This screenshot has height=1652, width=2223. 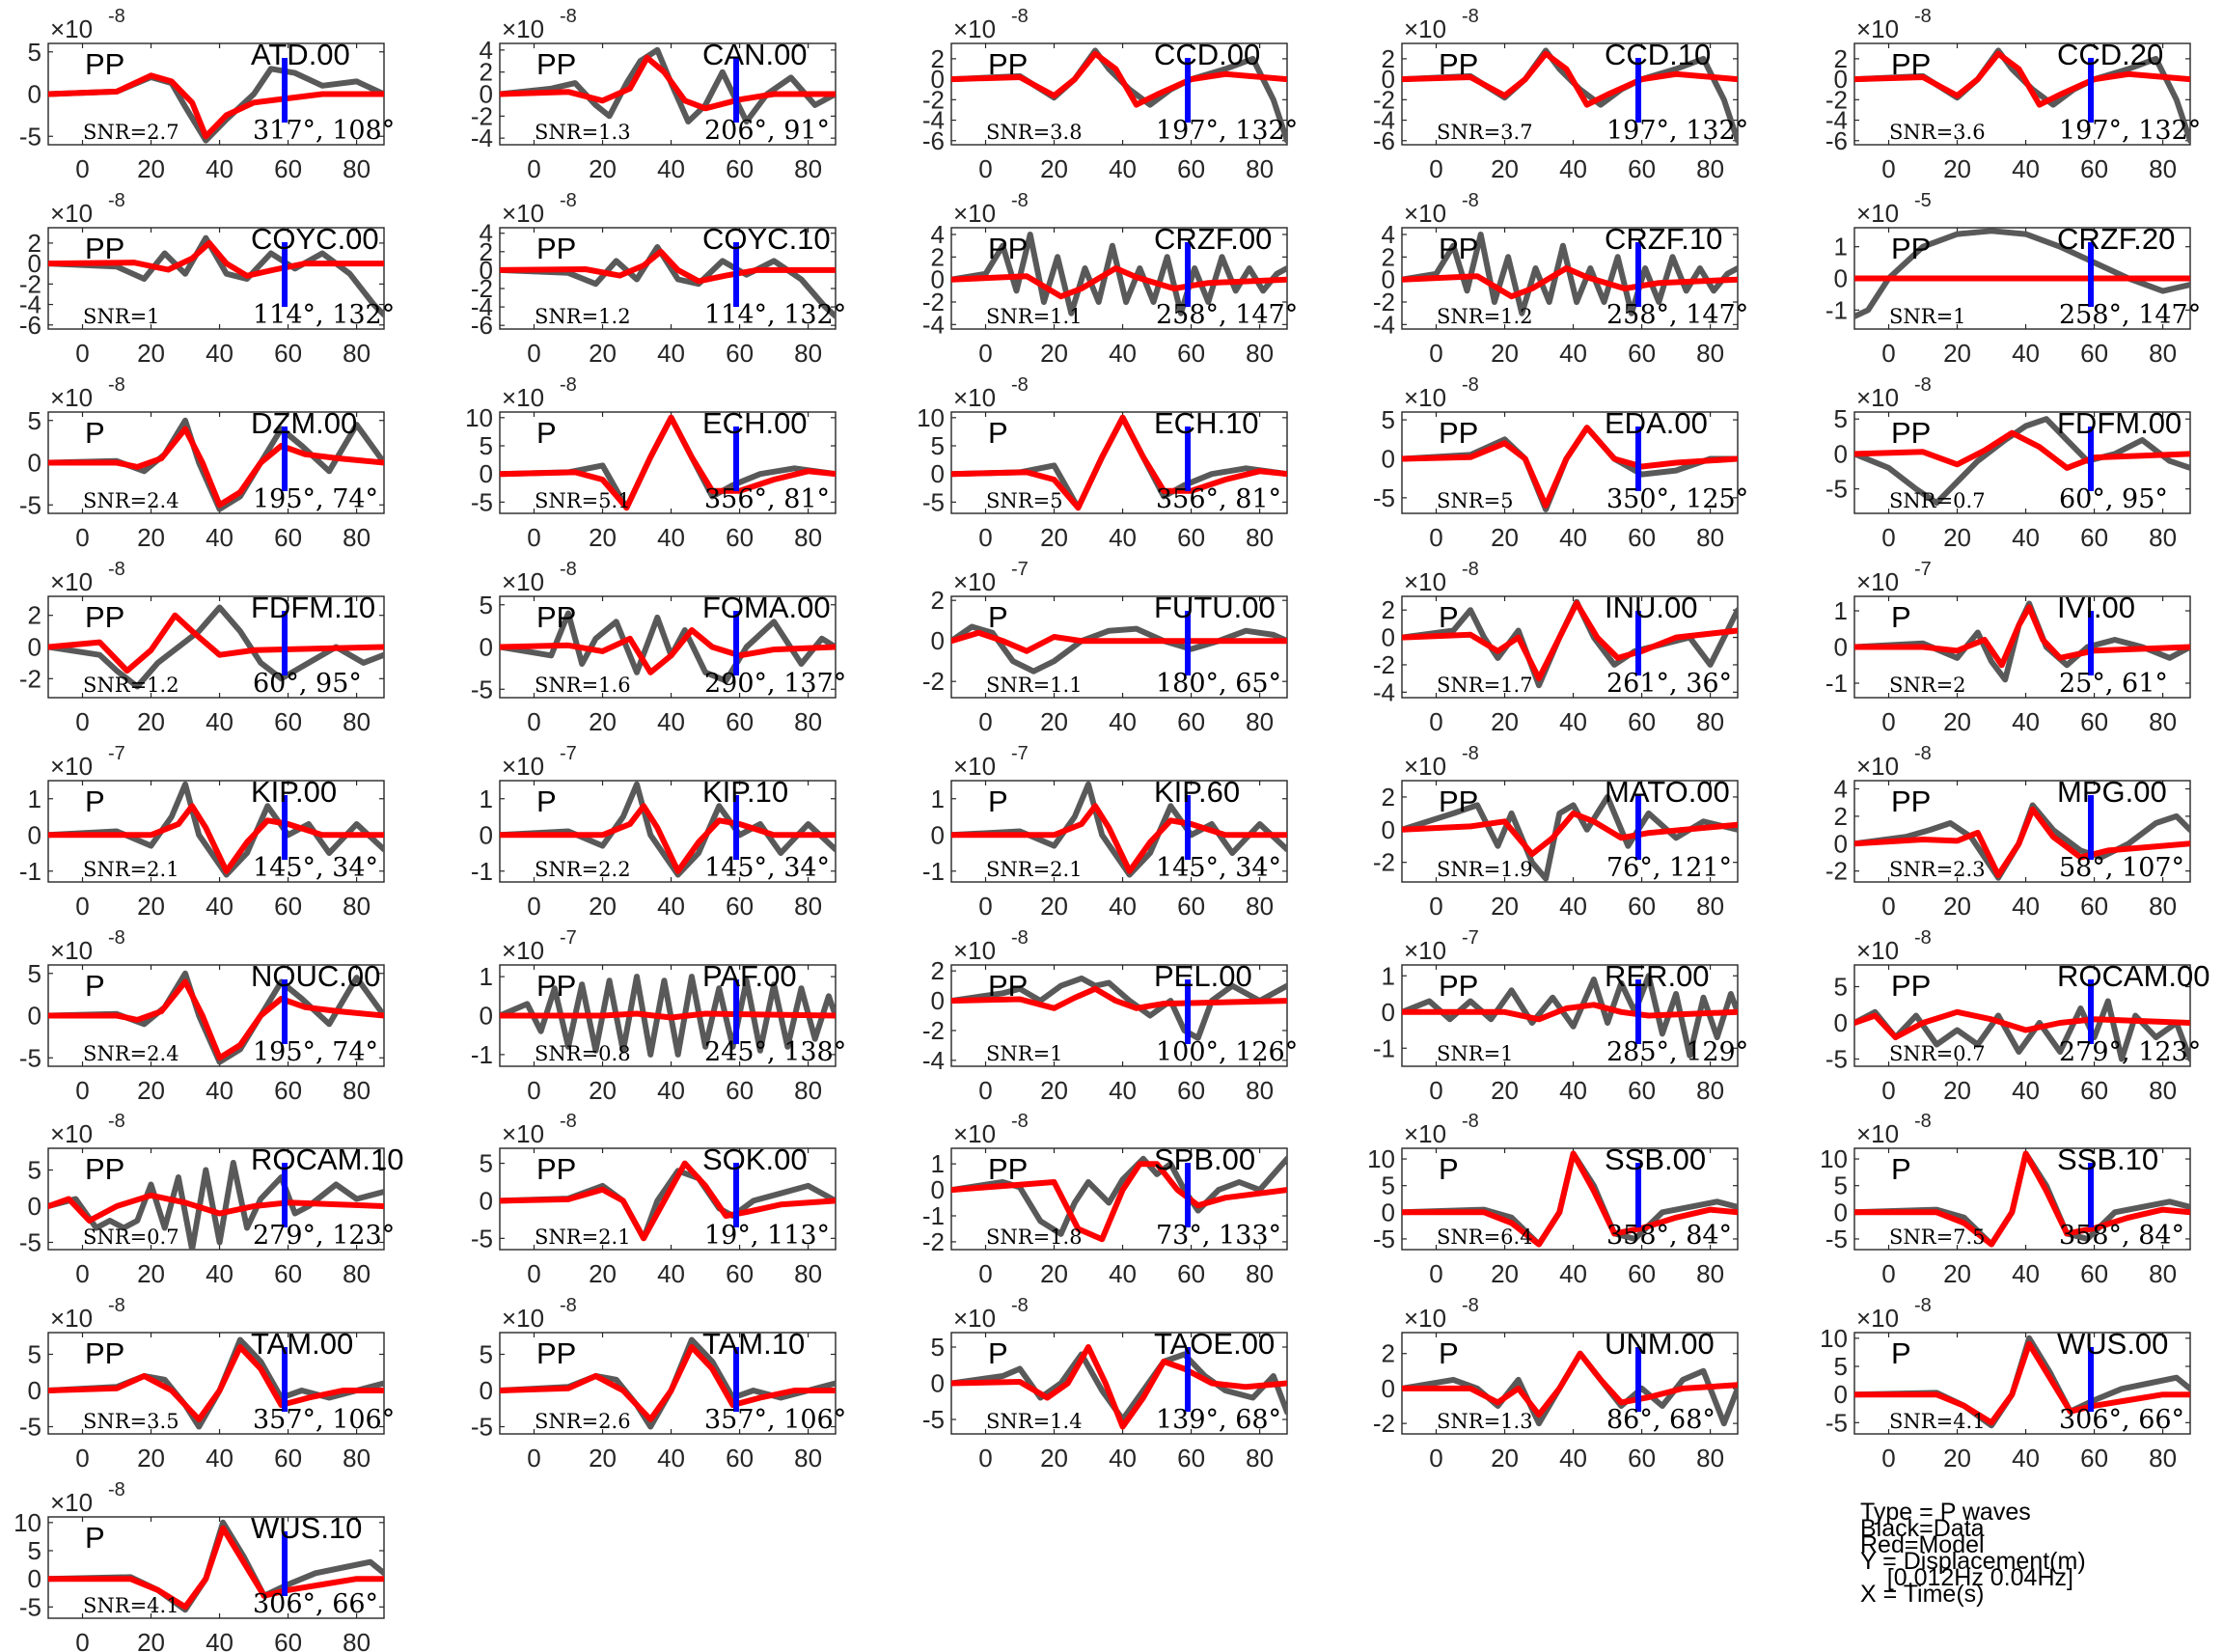 I want to click on y-tick-label: 4, so click(x=938, y=234).